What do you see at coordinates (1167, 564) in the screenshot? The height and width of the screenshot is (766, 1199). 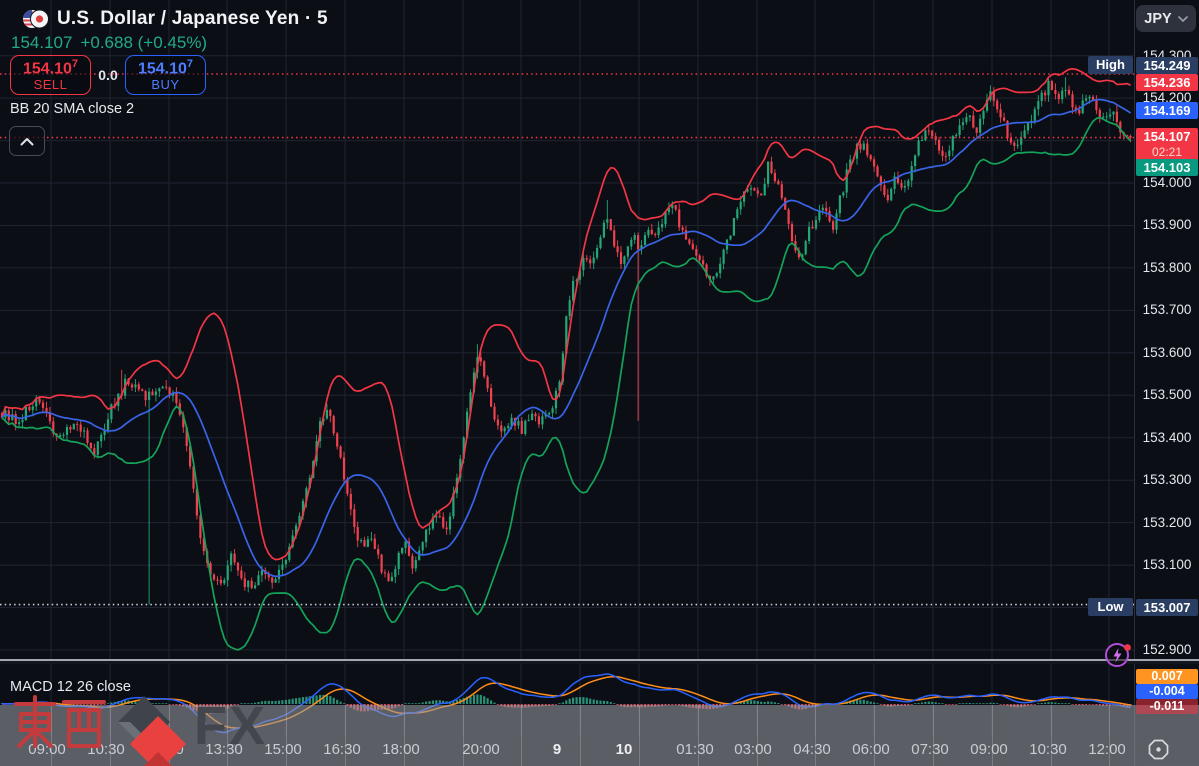 I see `price-axis-label: 153.100` at bounding box center [1167, 564].